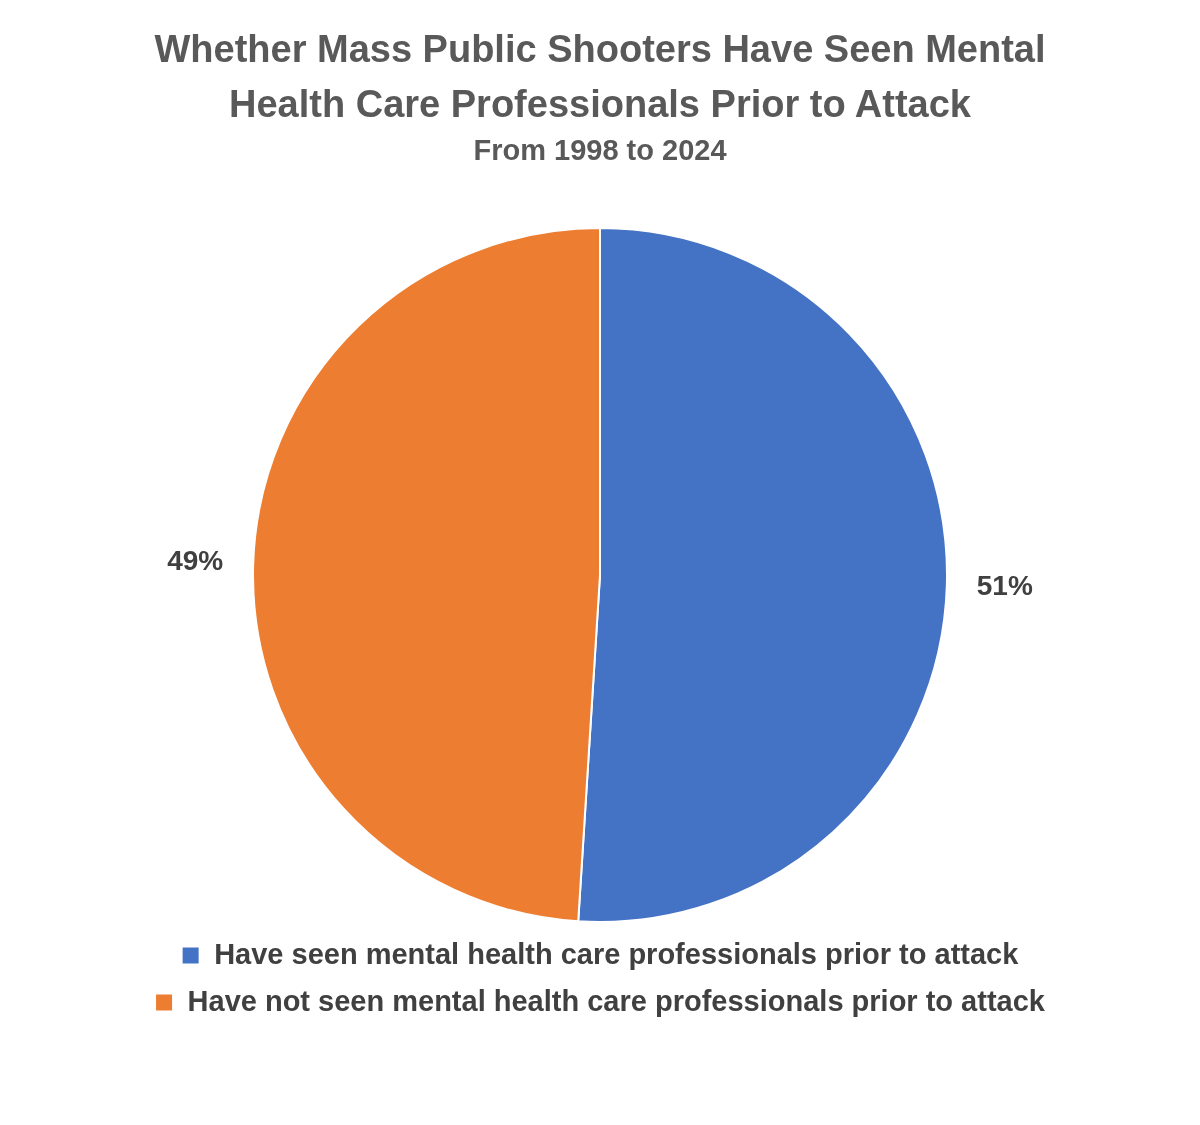 This screenshot has width=1200, height=1125. I want to click on legend-label: Have seen mental health care professionals prior to attack, so click(617, 953).